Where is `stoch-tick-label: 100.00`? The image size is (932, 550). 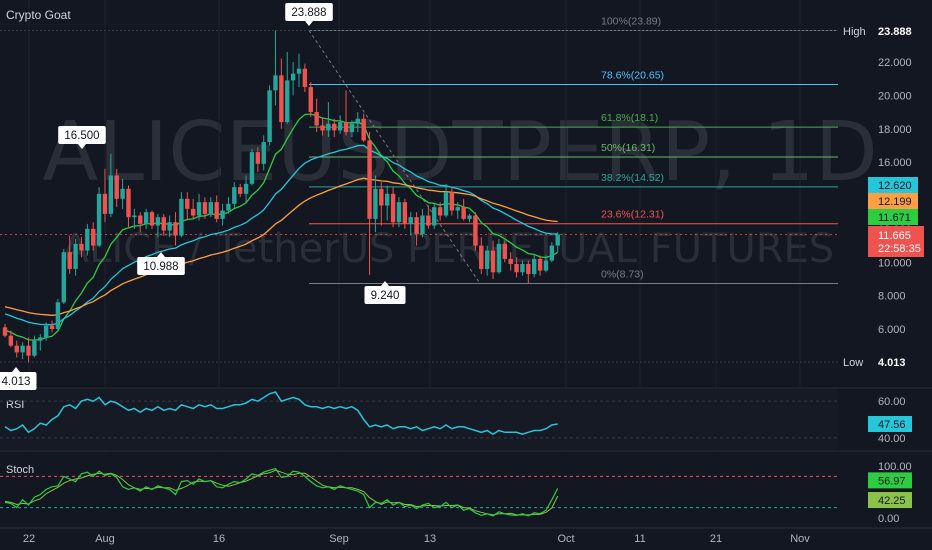
stoch-tick-label: 100.00 is located at coordinates (895, 467).